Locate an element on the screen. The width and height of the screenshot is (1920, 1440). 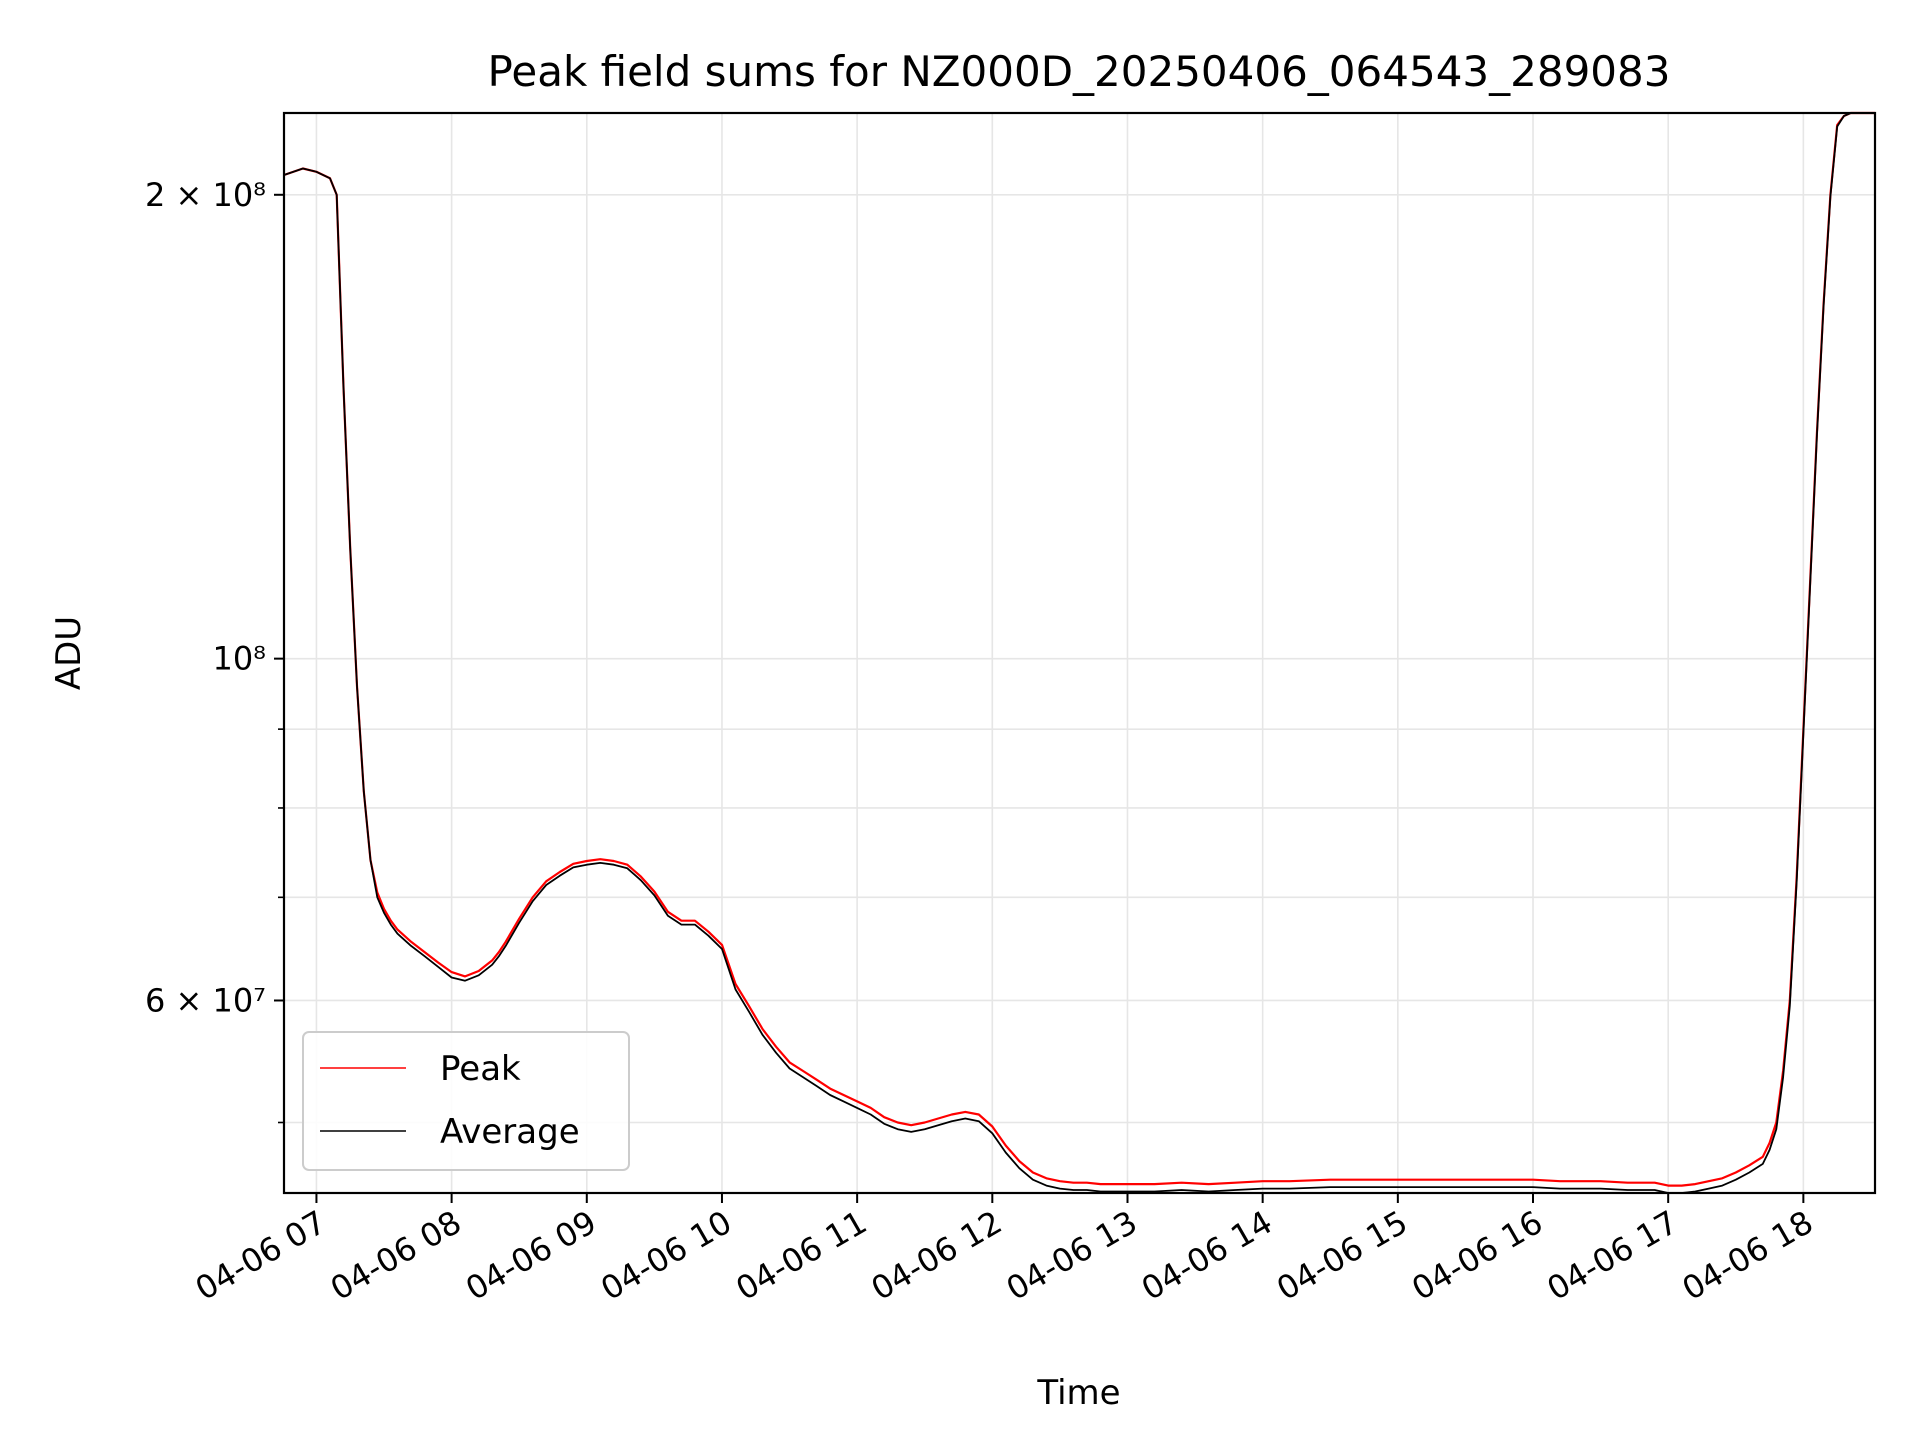
x-axis-label: Time is located at coordinates (1078, 1393).